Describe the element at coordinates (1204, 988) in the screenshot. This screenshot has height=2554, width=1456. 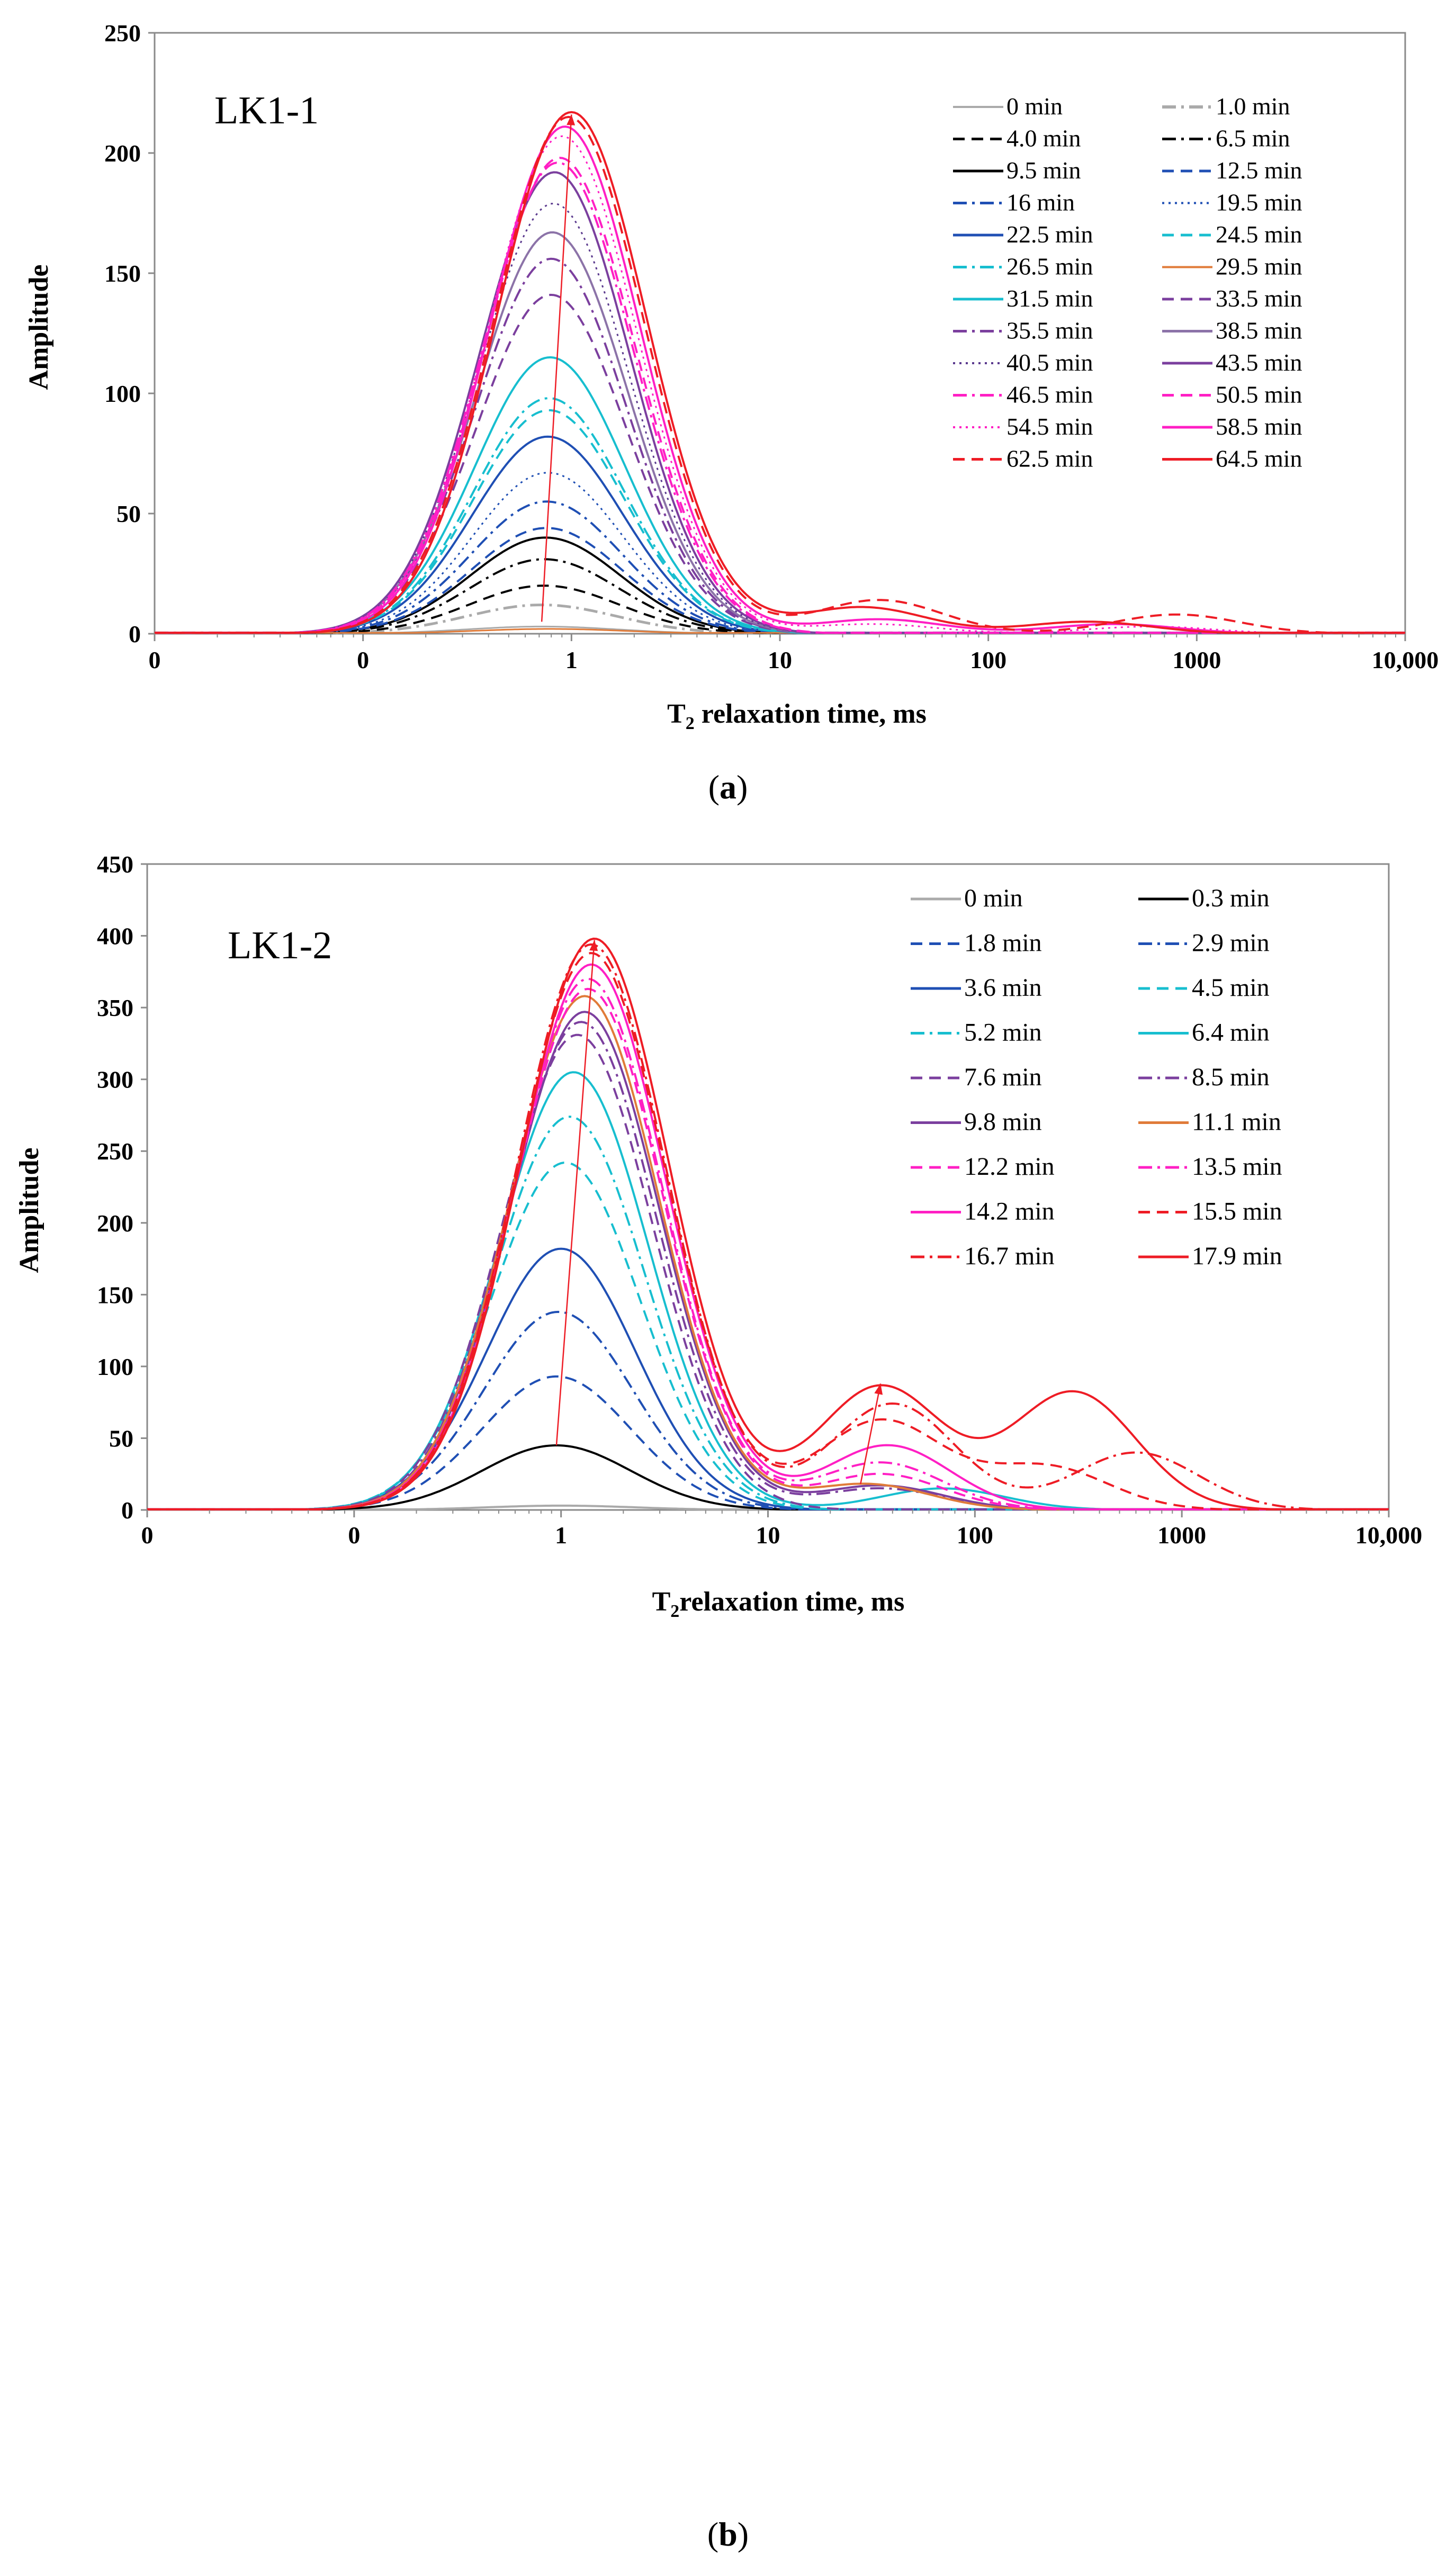
I see `legend-item: 4.5 min` at that location.